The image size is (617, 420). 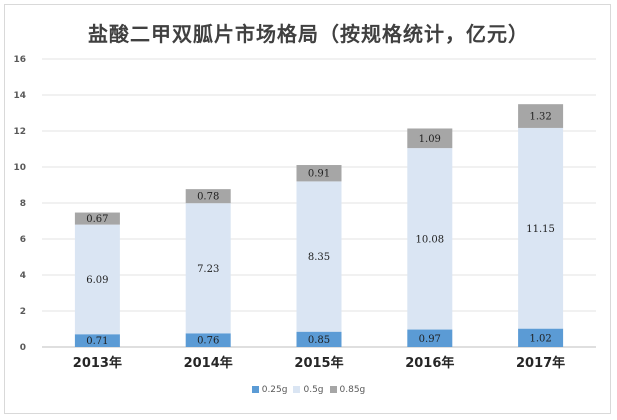 I want to click on data-label: 0.97, so click(x=430, y=339).